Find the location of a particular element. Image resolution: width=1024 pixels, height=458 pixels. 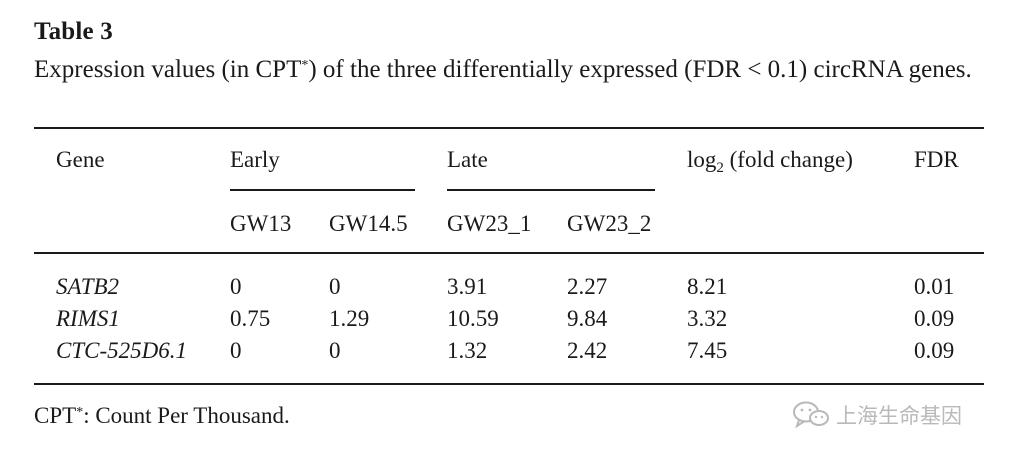

watermark: 上海生命基因 is located at coordinates (877, 415).